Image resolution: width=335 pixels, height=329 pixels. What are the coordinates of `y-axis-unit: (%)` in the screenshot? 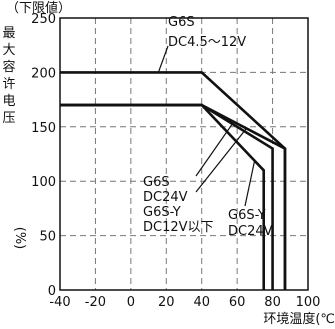 It's located at (19, 238).